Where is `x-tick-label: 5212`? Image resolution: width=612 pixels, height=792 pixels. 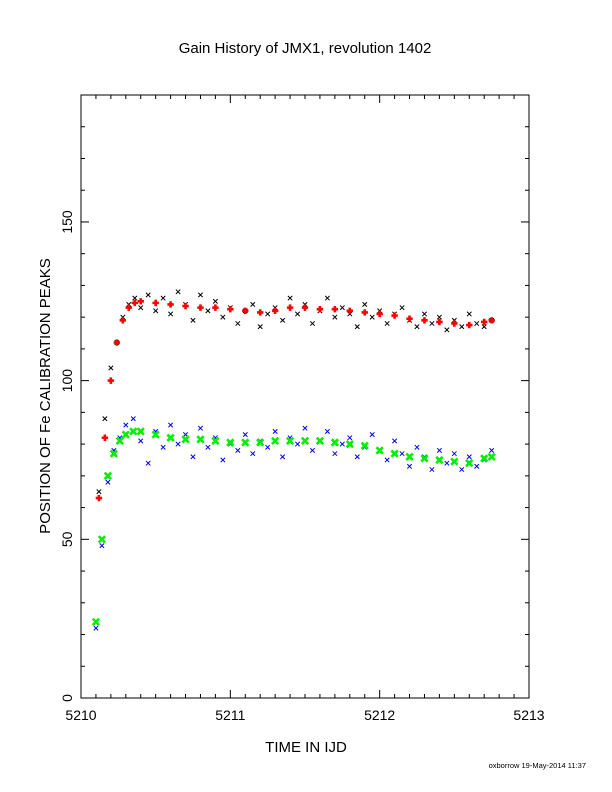
x-tick-label: 5212 is located at coordinates (379, 715).